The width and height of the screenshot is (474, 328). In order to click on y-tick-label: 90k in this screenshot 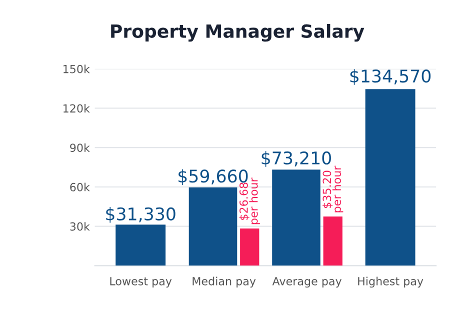, I will do `click(80, 147)`.